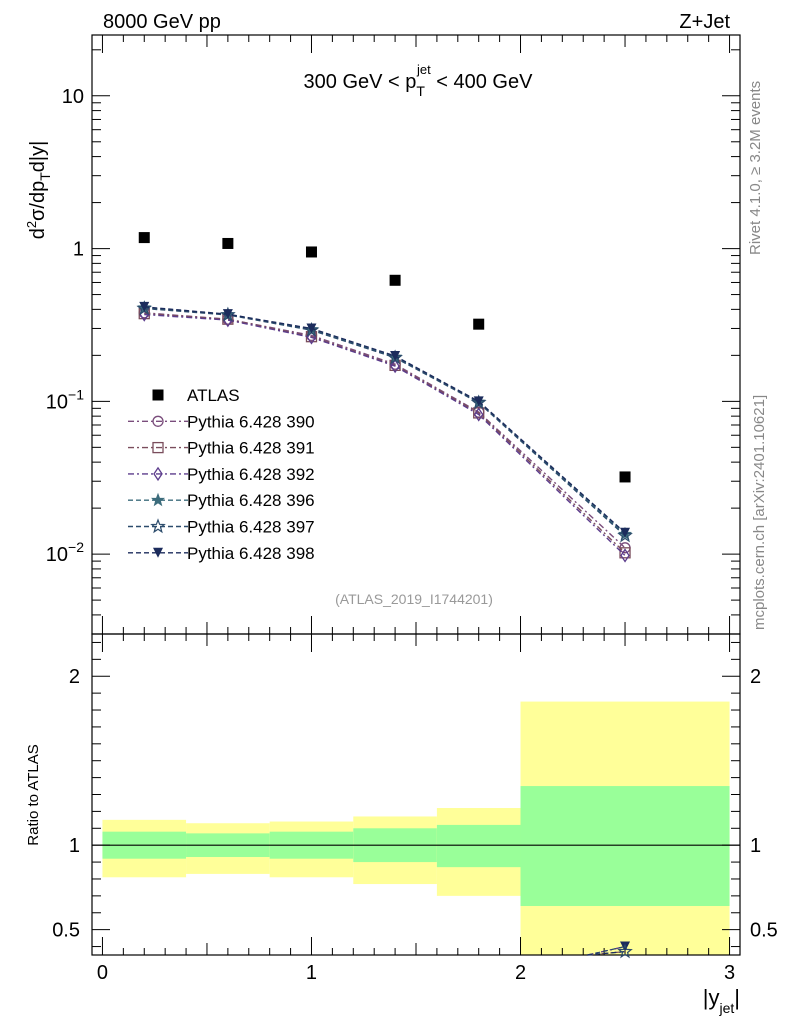  Describe the element at coordinates (520, 973) in the screenshot. I see `x-tick-label: 2` at that location.